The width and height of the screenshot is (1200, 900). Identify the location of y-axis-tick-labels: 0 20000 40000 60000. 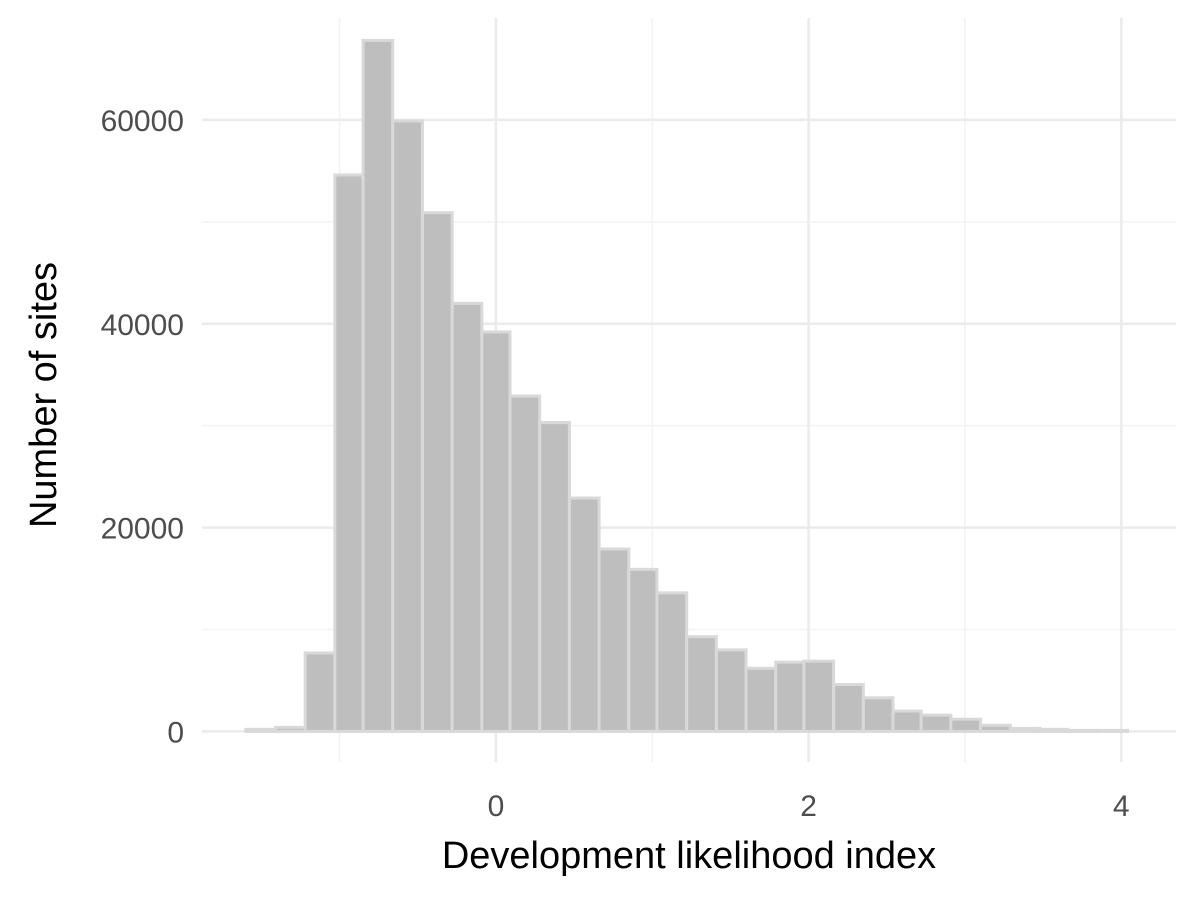
(142, 427).